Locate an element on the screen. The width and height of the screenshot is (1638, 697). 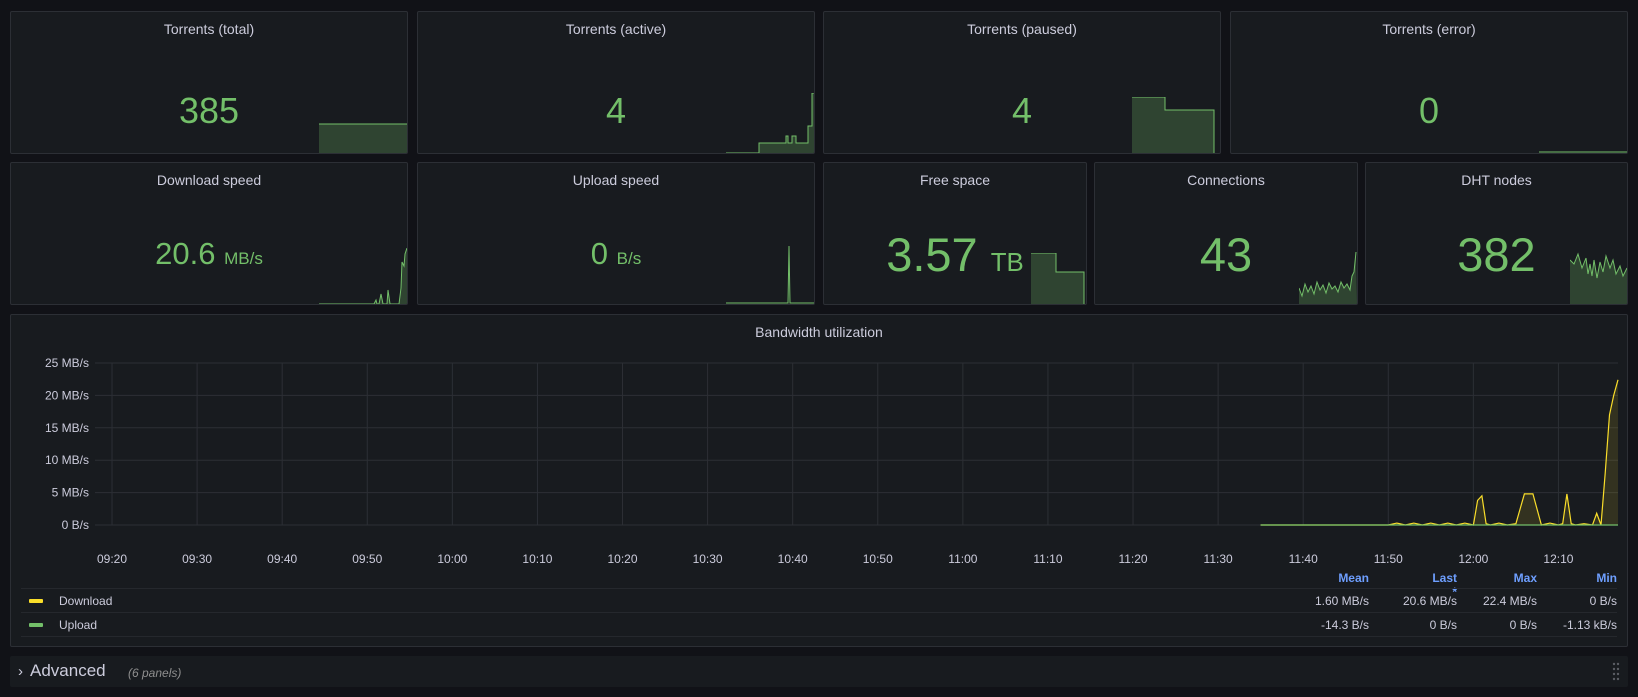
stat-value: 43 is located at coordinates (1226, 254).